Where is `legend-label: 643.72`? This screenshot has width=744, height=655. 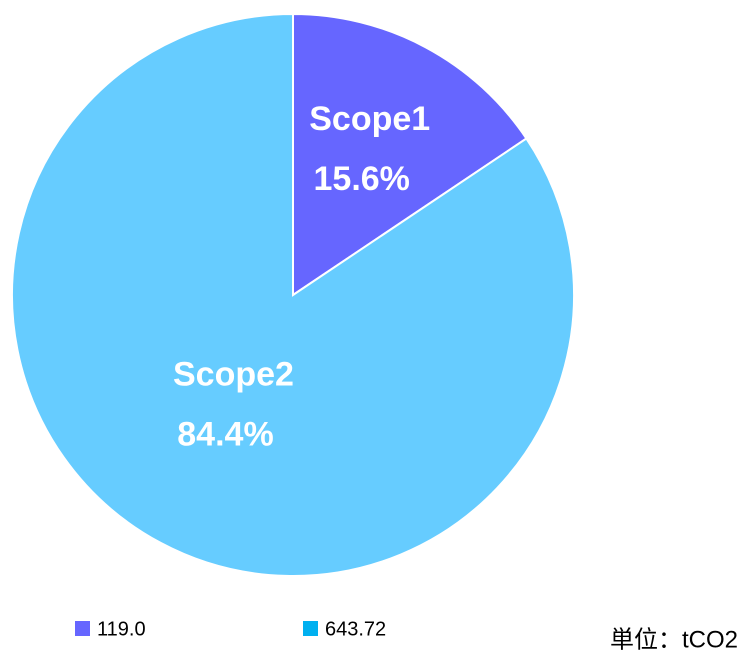
legend-label: 643.72 is located at coordinates (355, 629).